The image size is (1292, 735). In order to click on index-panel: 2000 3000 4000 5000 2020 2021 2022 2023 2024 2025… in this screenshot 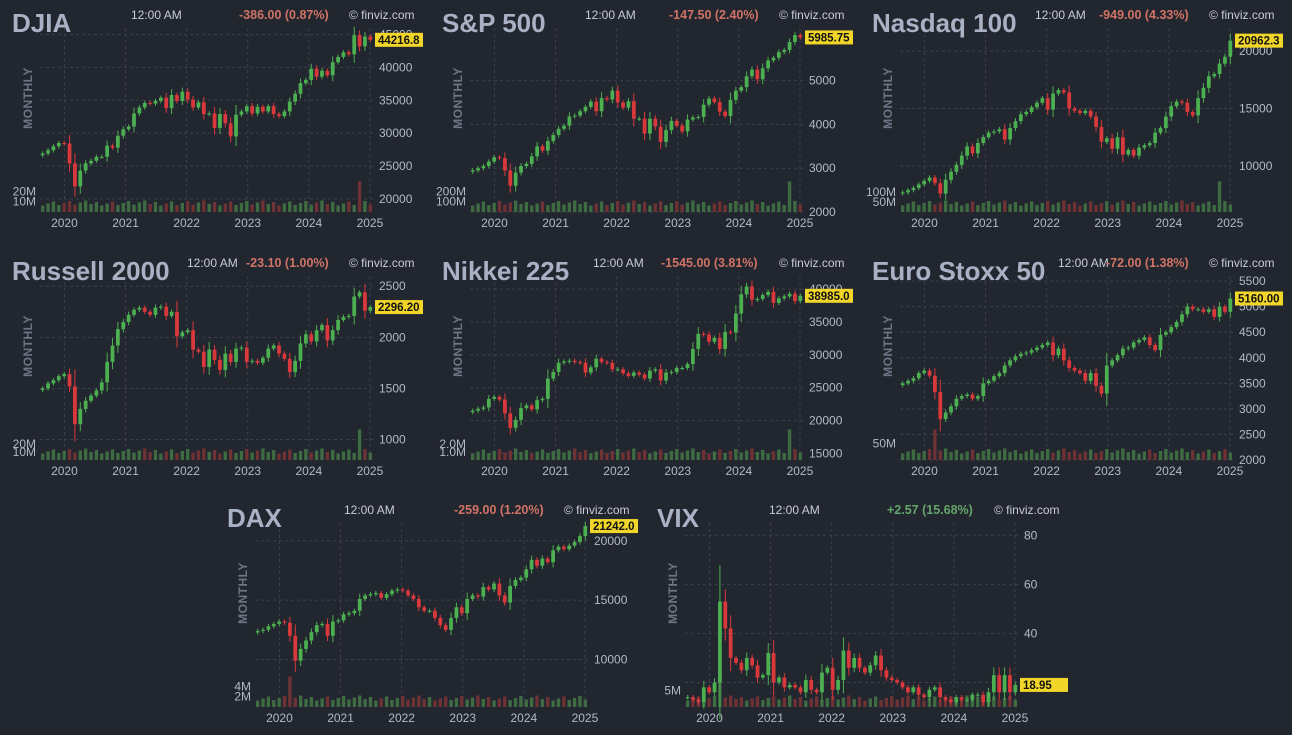, I will do `click(641, 115)`.